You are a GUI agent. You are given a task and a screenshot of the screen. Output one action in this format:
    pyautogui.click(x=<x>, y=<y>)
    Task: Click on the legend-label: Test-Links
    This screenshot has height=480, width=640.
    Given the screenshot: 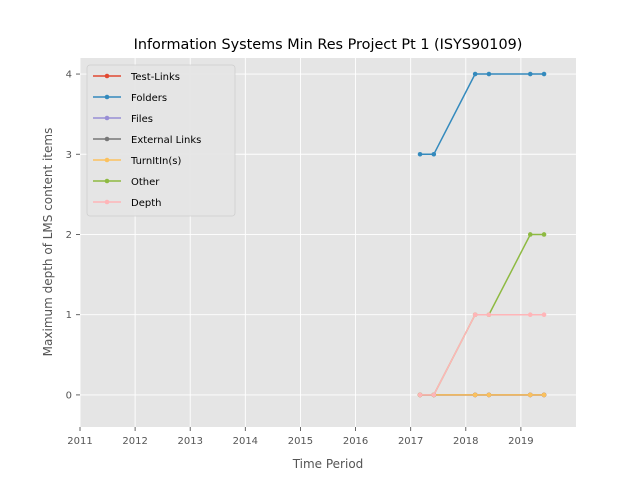 What is the action you would take?
    pyautogui.click(x=155, y=77)
    